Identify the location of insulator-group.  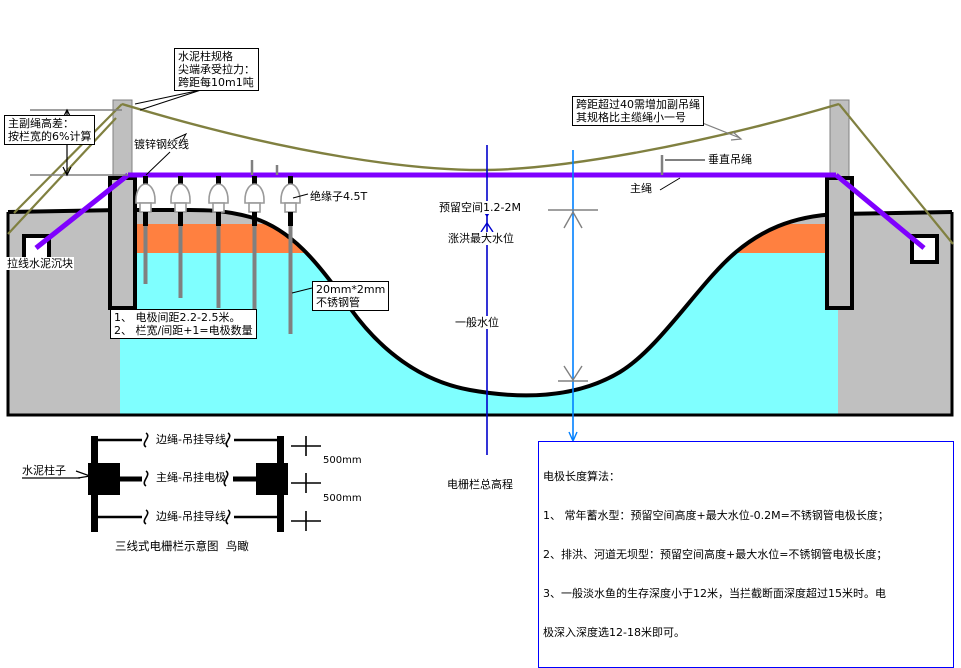
(218, 255).